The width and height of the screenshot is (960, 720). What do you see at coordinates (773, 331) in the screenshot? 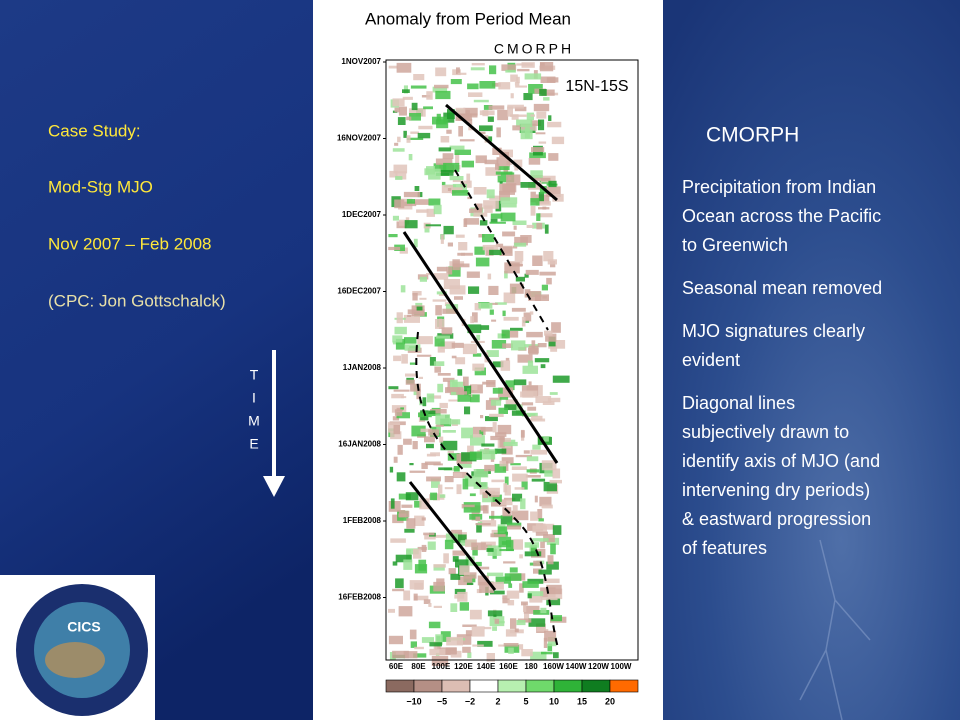
I see `bullet-text: MJO signatures clearly` at bounding box center [773, 331].